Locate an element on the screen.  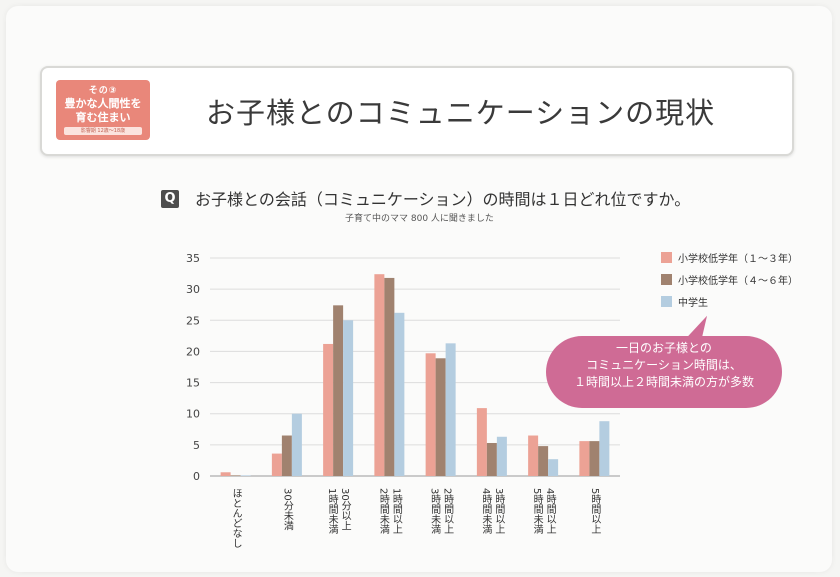
callout-line2: コミュニケーション時間は、 is located at coordinates (664, 365).